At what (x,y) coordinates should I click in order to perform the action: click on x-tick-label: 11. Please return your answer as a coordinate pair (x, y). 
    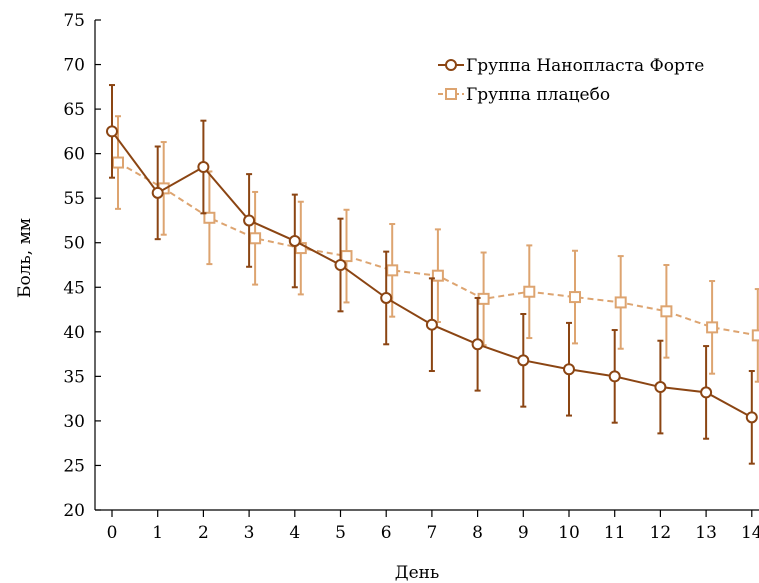
    Looking at the image, I should click on (615, 533).